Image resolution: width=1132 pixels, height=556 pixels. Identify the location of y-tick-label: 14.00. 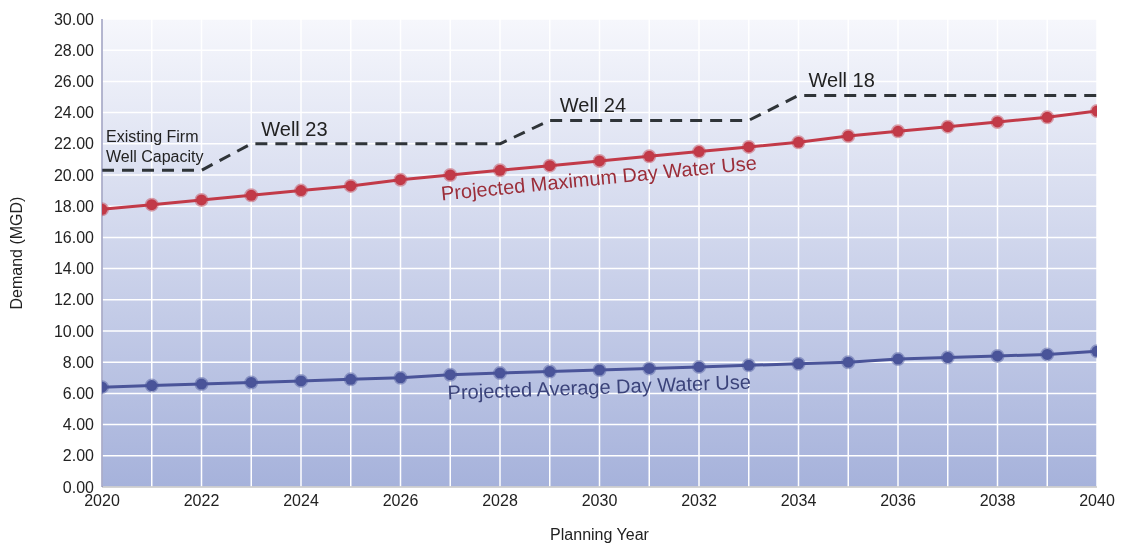
(74, 269).